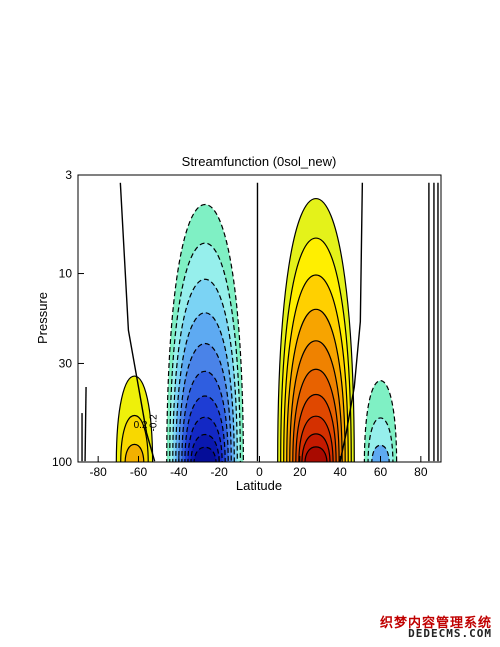 The height and width of the screenshot is (647, 500). What do you see at coordinates (66, 363) in the screenshot?
I see `y-tick-label: 30` at bounding box center [66, 363].